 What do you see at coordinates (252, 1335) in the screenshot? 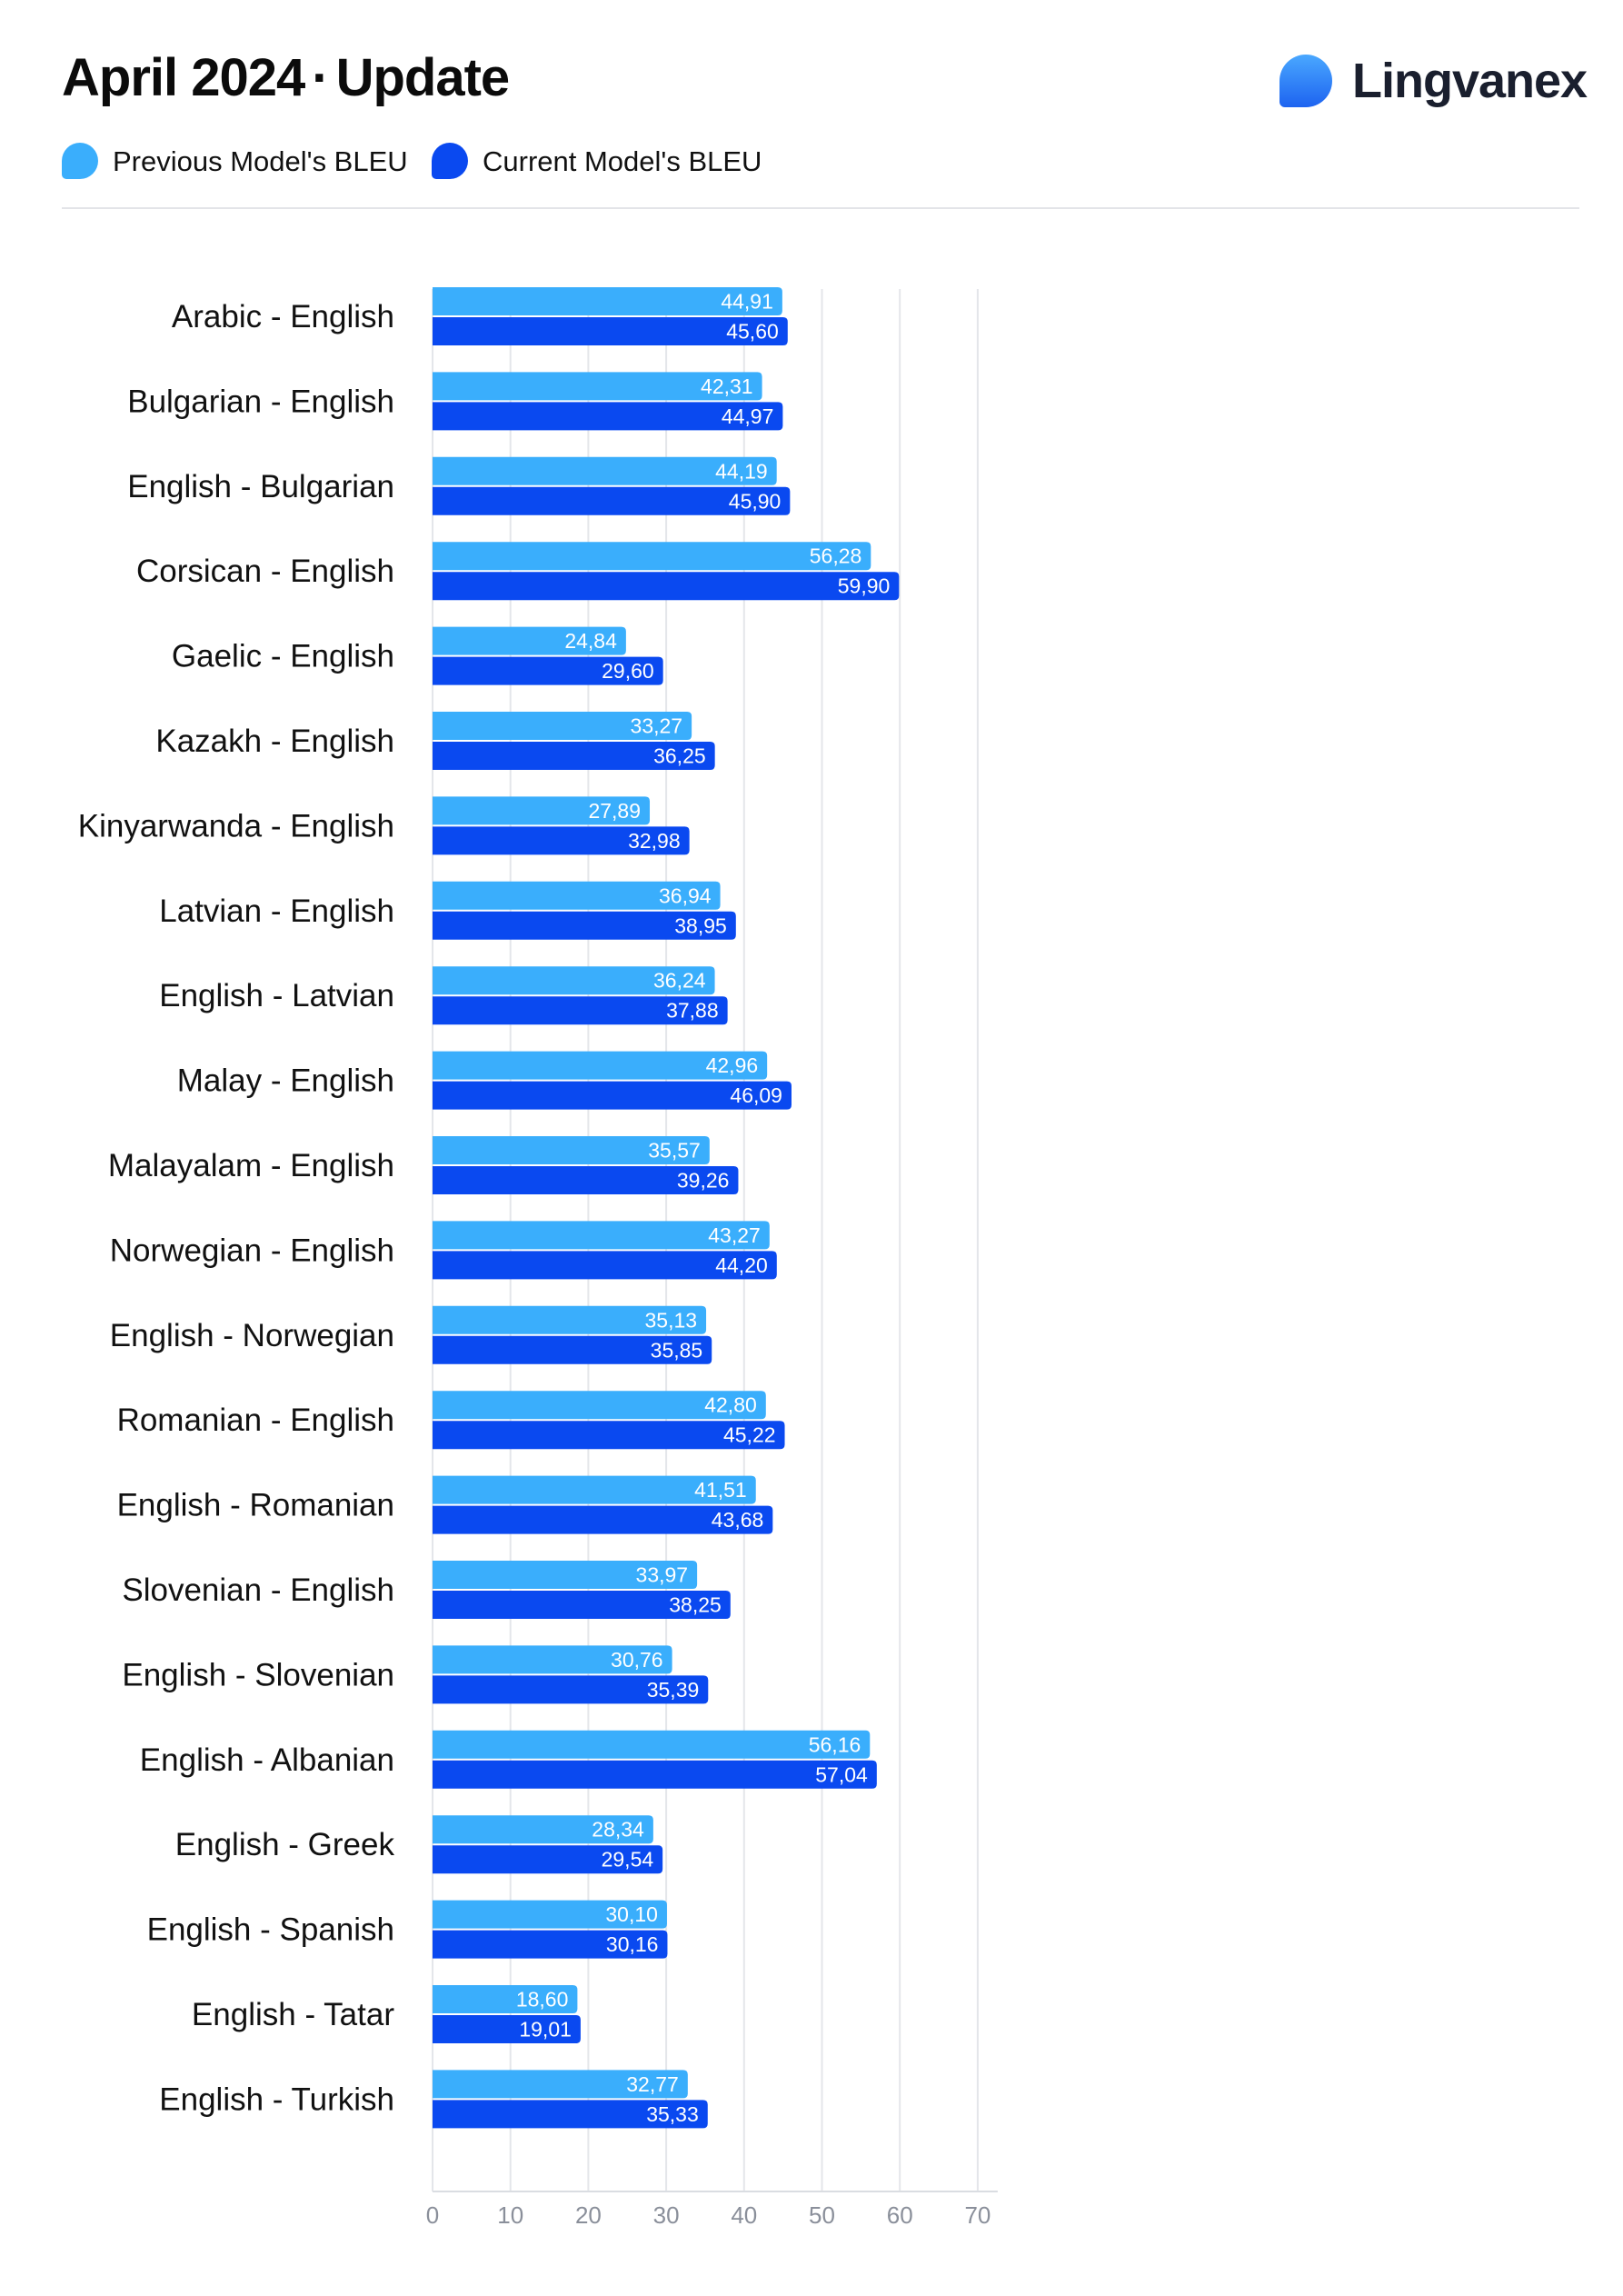
I see `category-label: English - Norwegian` at bounding box center [252, 1335].